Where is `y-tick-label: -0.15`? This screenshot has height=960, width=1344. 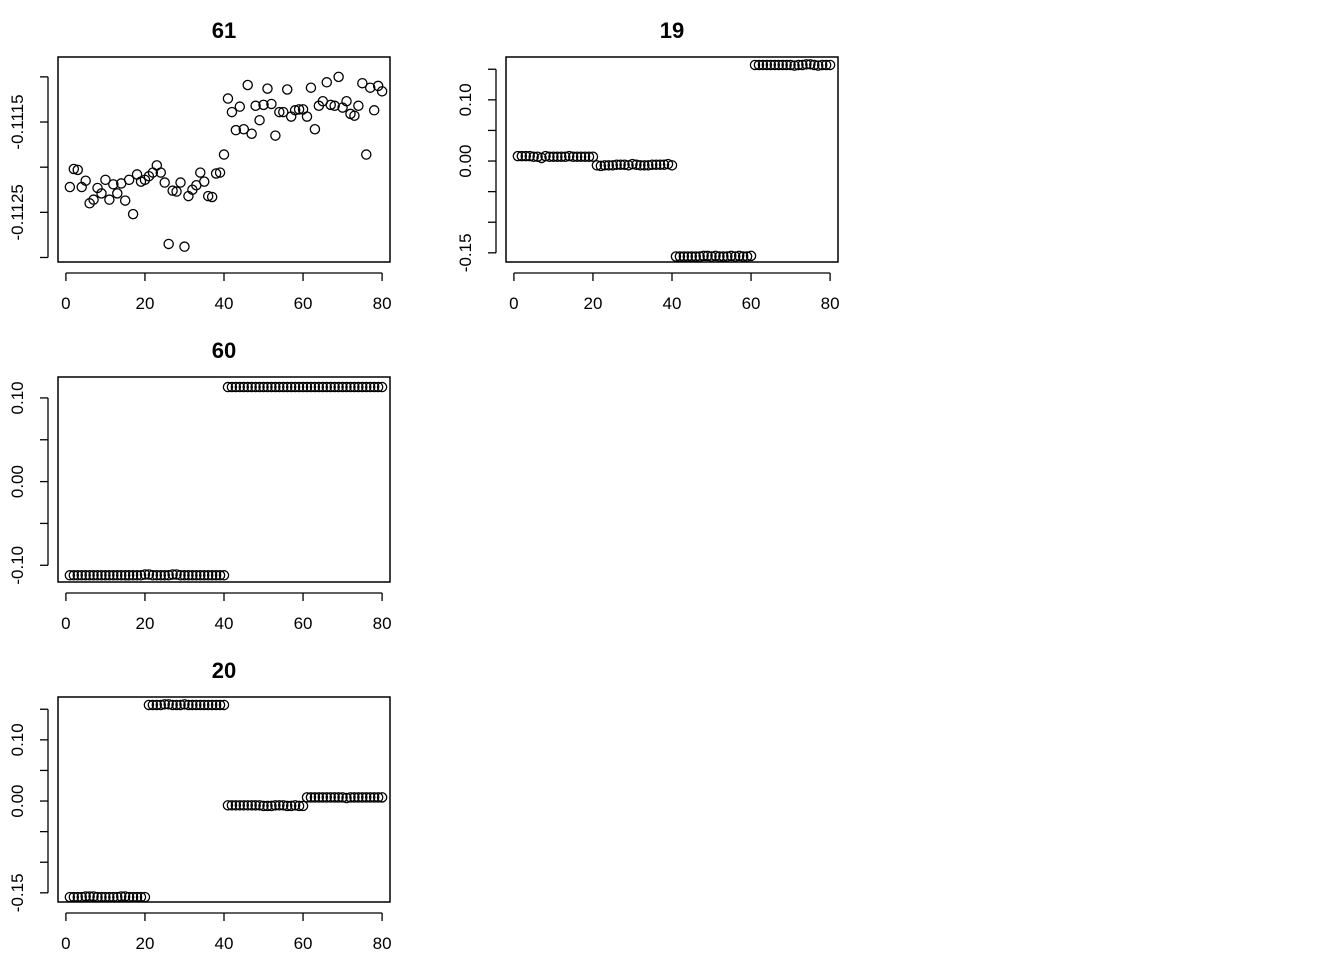
y-tick-label: -0.15 is located at coordinates (17, 892).